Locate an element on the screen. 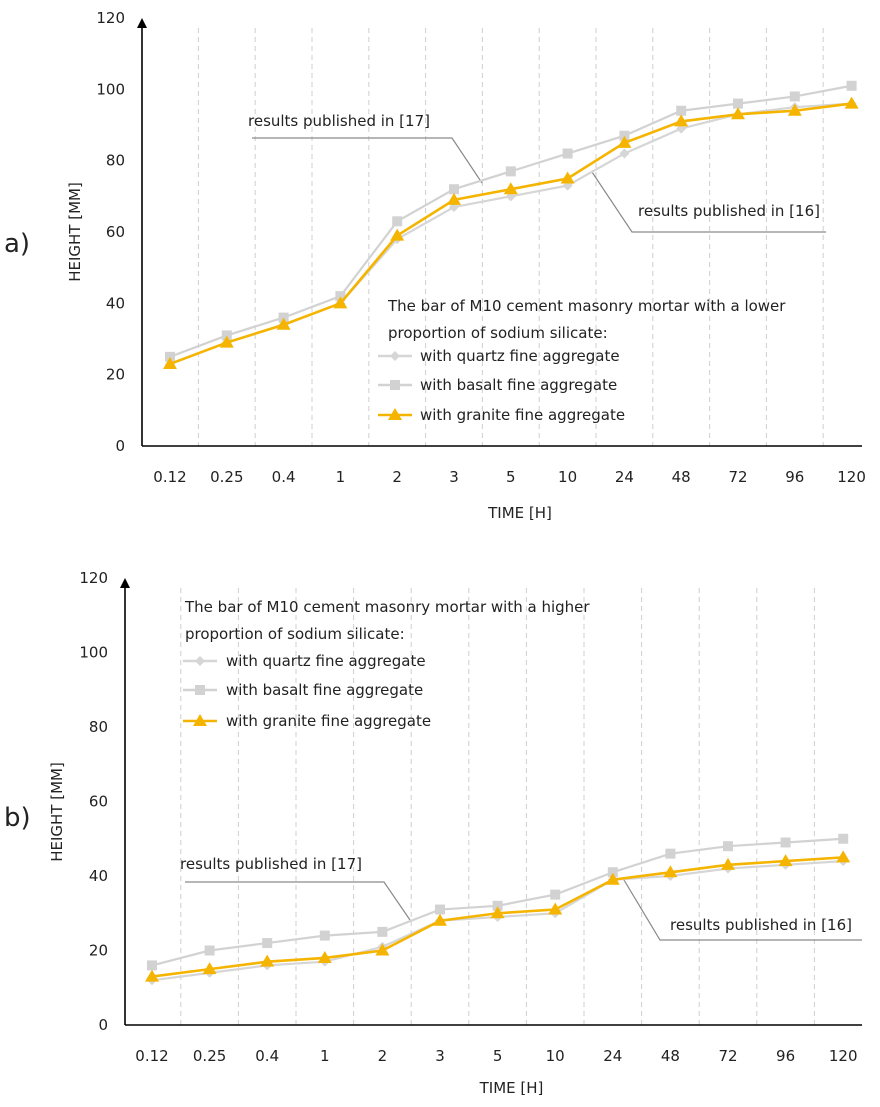  y-tick-label: 20 is located at coordinates (98, 951).